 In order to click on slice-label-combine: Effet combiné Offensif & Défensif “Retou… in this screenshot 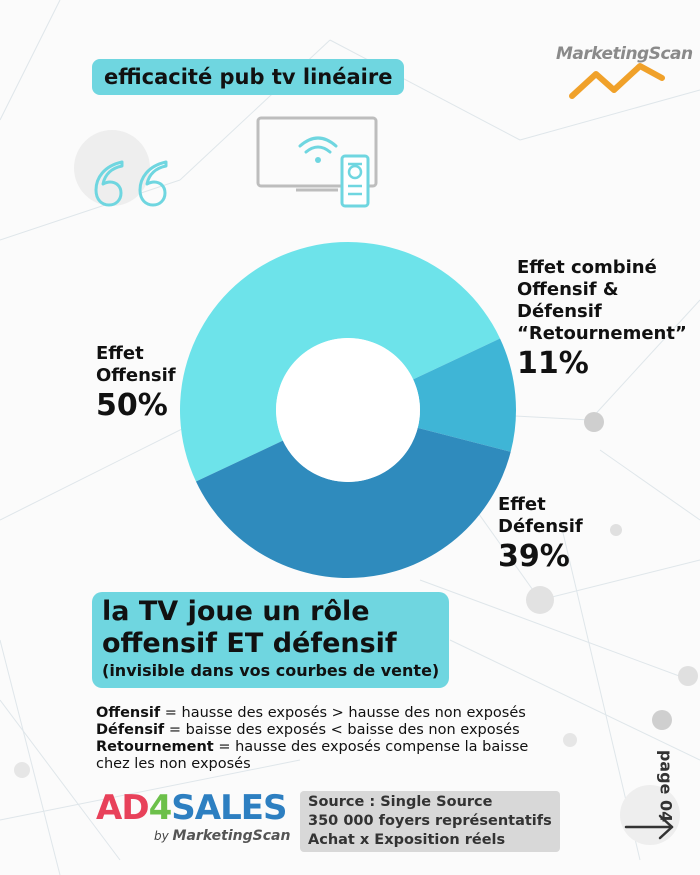, I will do `click(608, 320)`.